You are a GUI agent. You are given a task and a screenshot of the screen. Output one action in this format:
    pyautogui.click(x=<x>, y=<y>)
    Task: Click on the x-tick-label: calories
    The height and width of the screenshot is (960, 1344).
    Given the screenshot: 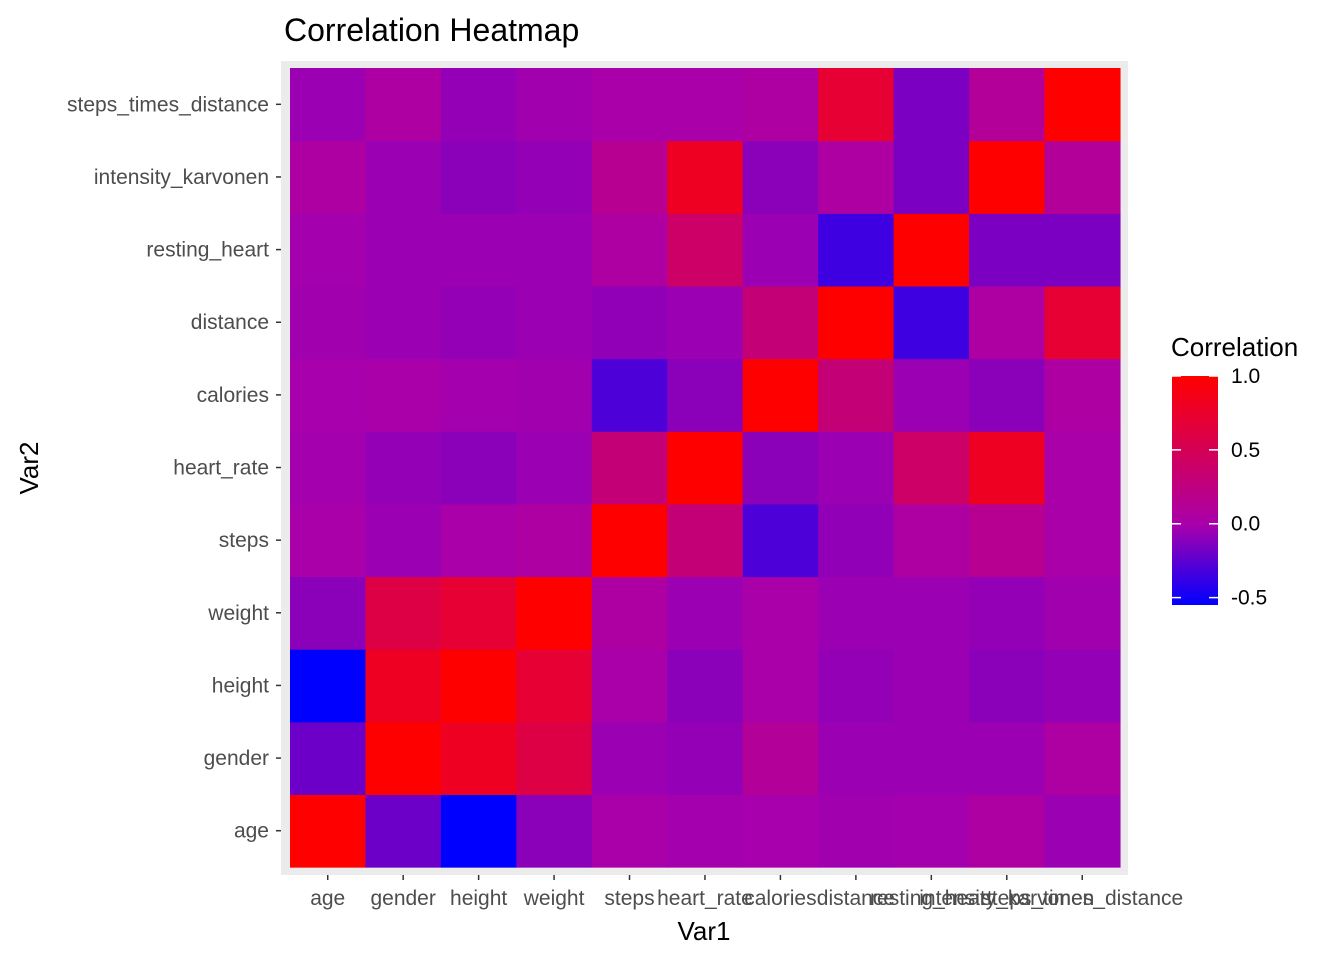 What is the action you would take?
    pyautogui.click(x=780, y=898)
    